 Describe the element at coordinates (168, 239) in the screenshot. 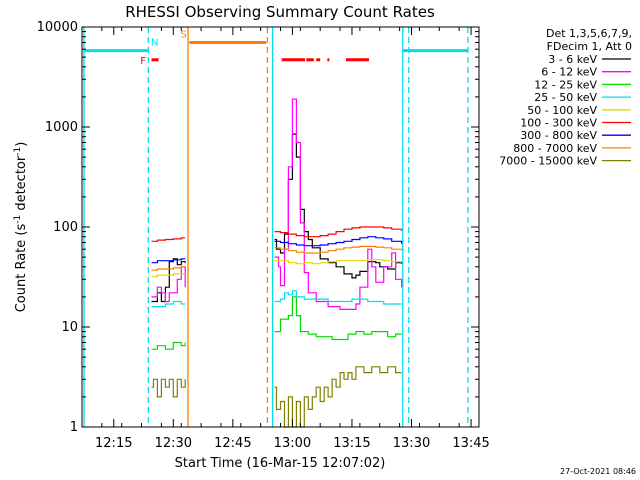

I see `series-5-seg1` at that location.